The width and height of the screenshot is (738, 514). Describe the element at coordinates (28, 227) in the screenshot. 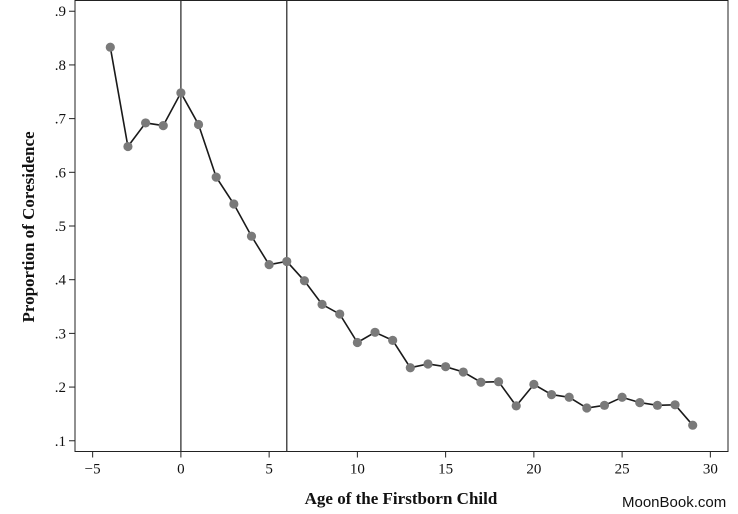

I see `y-axis-title: Proportion of Coresidence` at that location.